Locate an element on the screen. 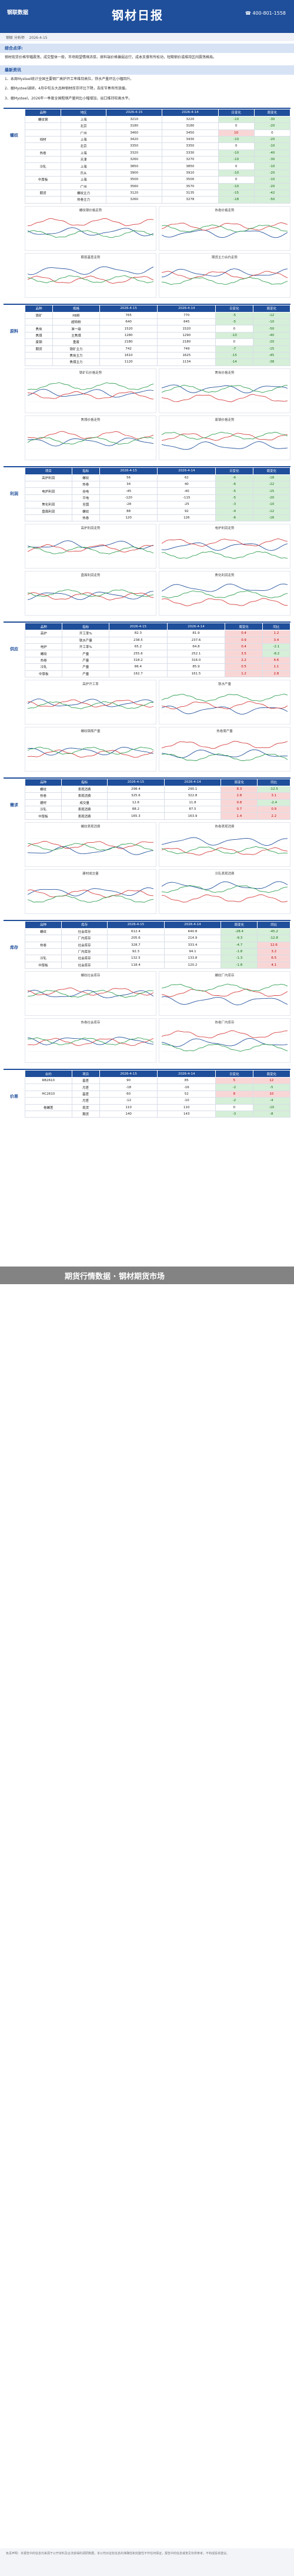 The image size is (294, 2576). table-row: 高炉利润 螺纹 56 62 -6 -18 is located at coordinates (158, 478).